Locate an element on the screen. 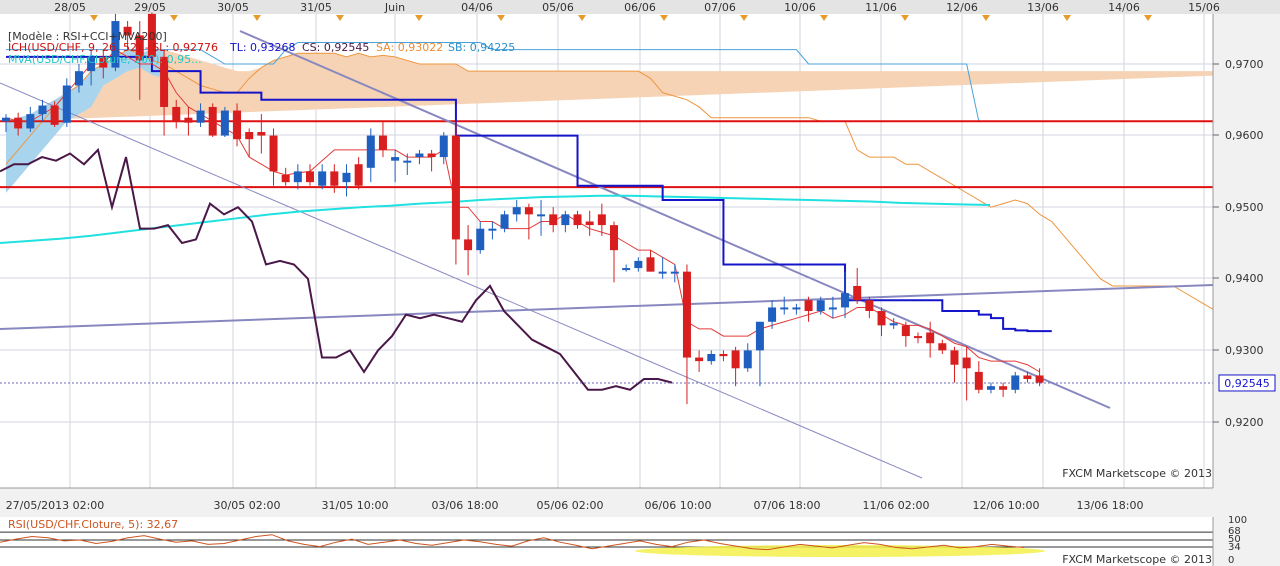 The height and width of the screenshot is (566, 1280). top-date-label: 28/05 is located at coordinates (70, 7).